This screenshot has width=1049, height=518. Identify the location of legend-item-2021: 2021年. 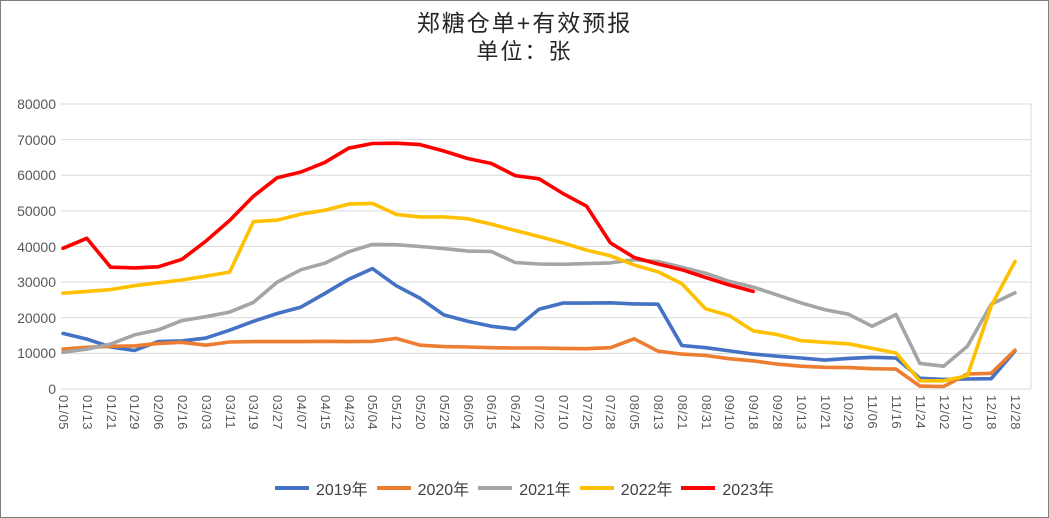
(524, 488).